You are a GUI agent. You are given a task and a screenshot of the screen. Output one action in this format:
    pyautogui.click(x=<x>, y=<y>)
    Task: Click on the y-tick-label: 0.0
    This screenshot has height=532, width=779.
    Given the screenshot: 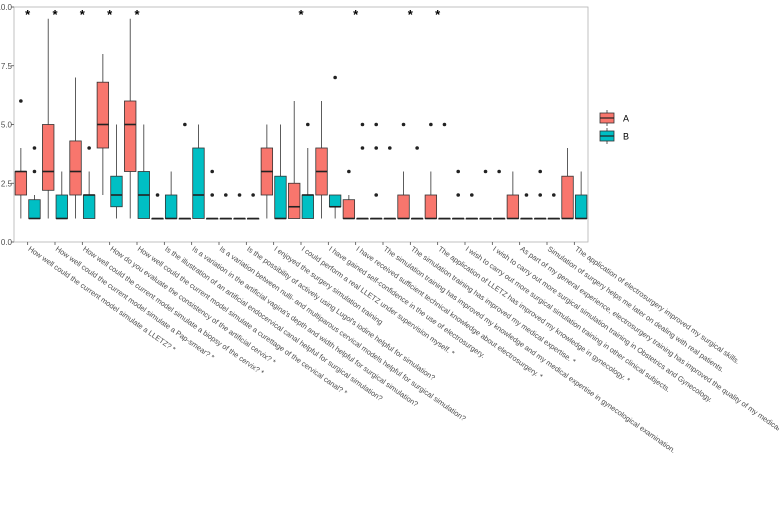 What is the action you would take?
    pyautogui.click(x=7, y=242)
    